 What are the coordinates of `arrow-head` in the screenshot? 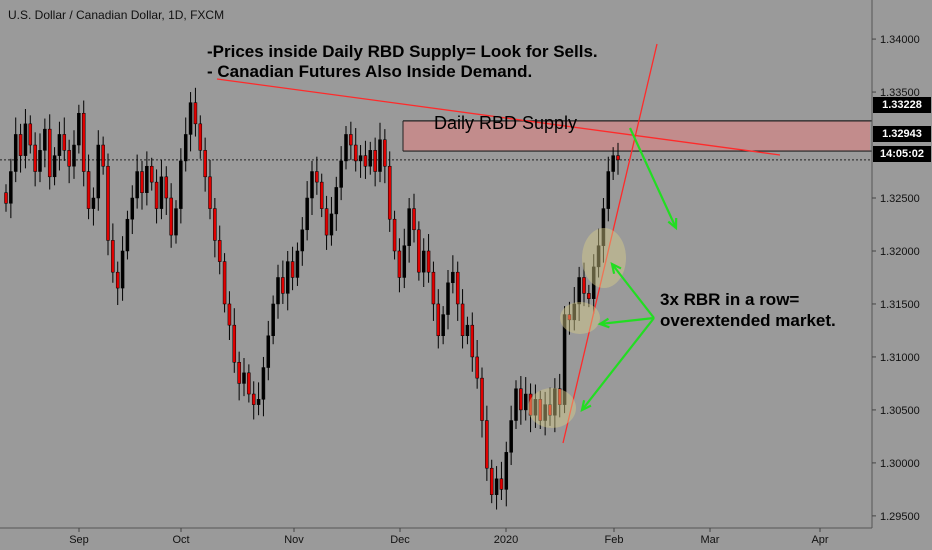 It's located at (586, 405).